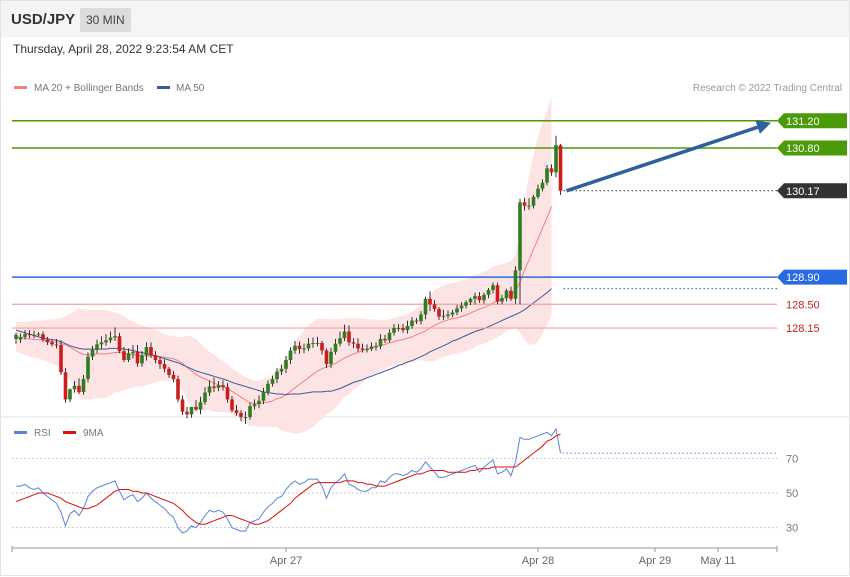 The height and width of the screenshot is (577, 850). I want to click on forecast-arrow-head, so click(763, 127).